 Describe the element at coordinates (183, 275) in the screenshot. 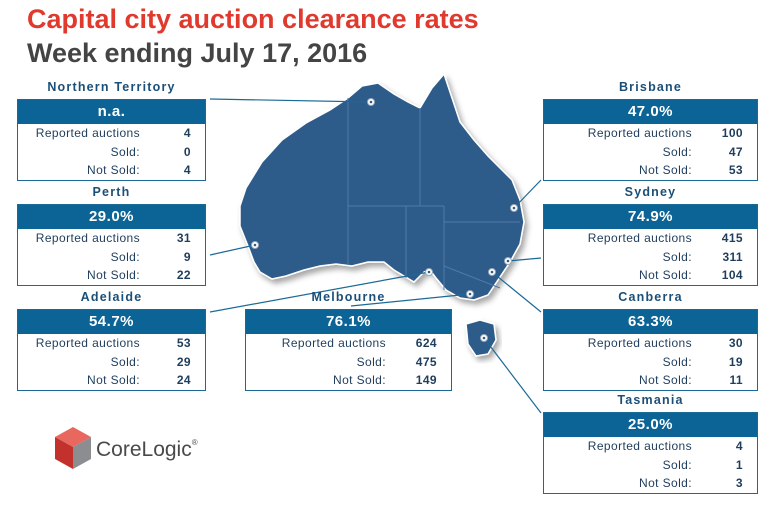

I see `not-sold-value: 22` at that location.